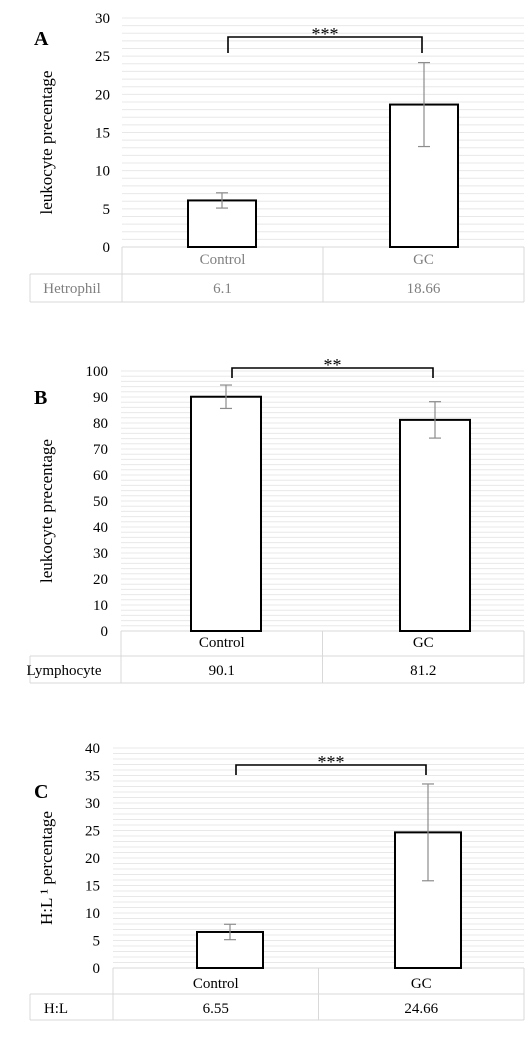 This screenshot has width=532, height=1046. Describe the element at coordinates (100, 450) in the screenshot. I see `y-tick-label: 70` at that location.